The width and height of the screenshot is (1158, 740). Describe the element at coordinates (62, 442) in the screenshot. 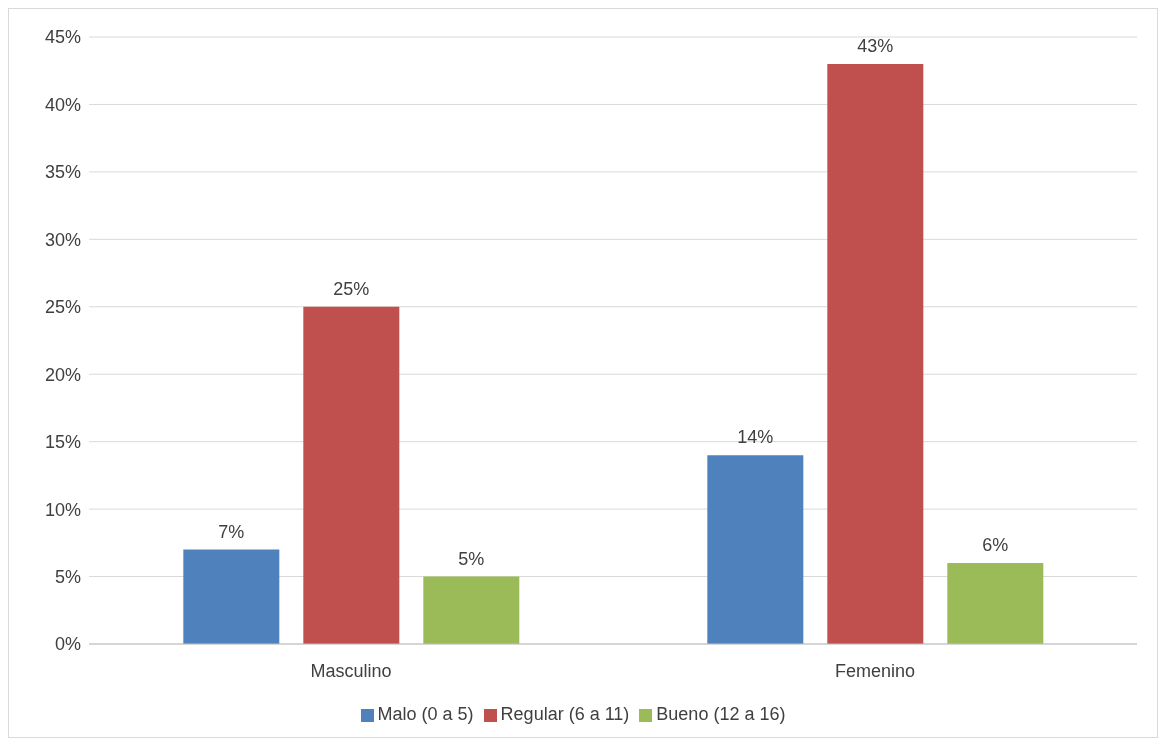

I see `y-tick-label: 15%` at that location.